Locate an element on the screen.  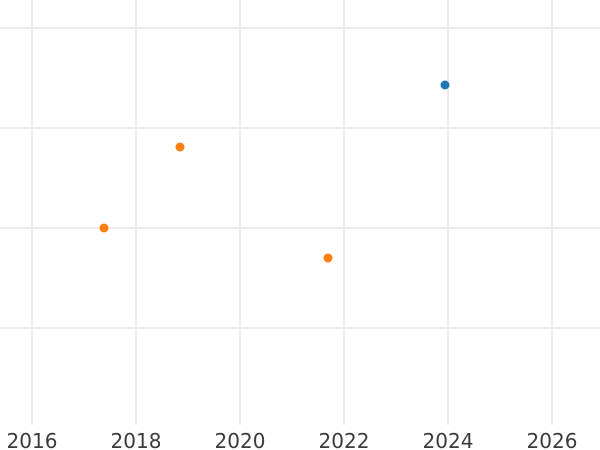
x-tick-label: 2016 is located at coordinates (32, 439).